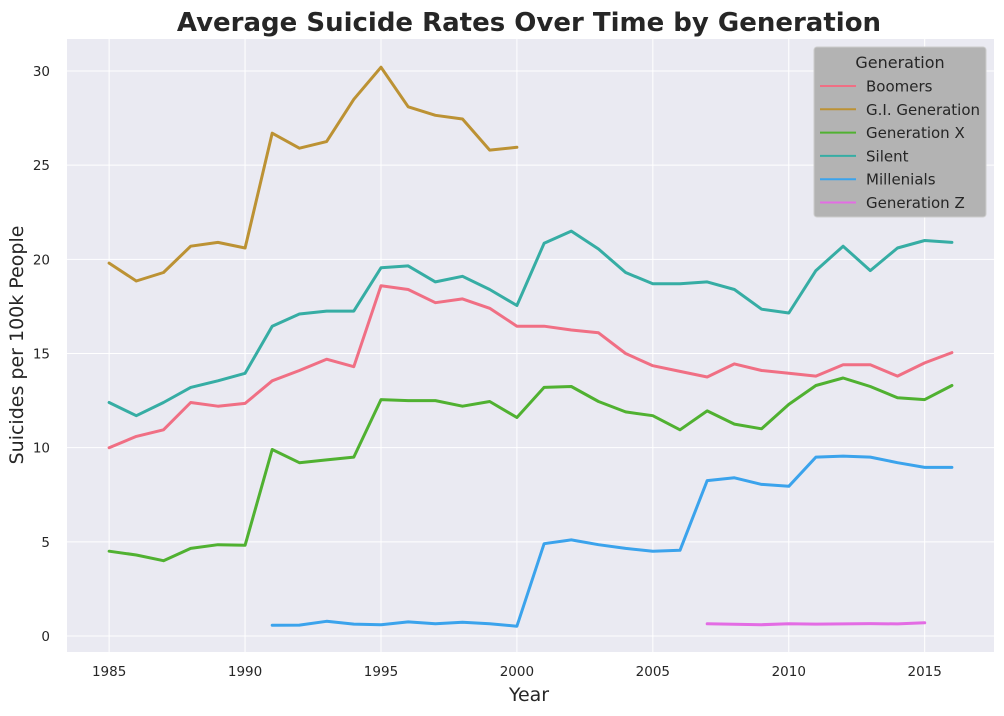 Image resolution: width=1004 pixels, height=716 pixels. Describe the element at coordinates (381, 672) in the screenshot. I see `x-tick-label: 1995` at that location.